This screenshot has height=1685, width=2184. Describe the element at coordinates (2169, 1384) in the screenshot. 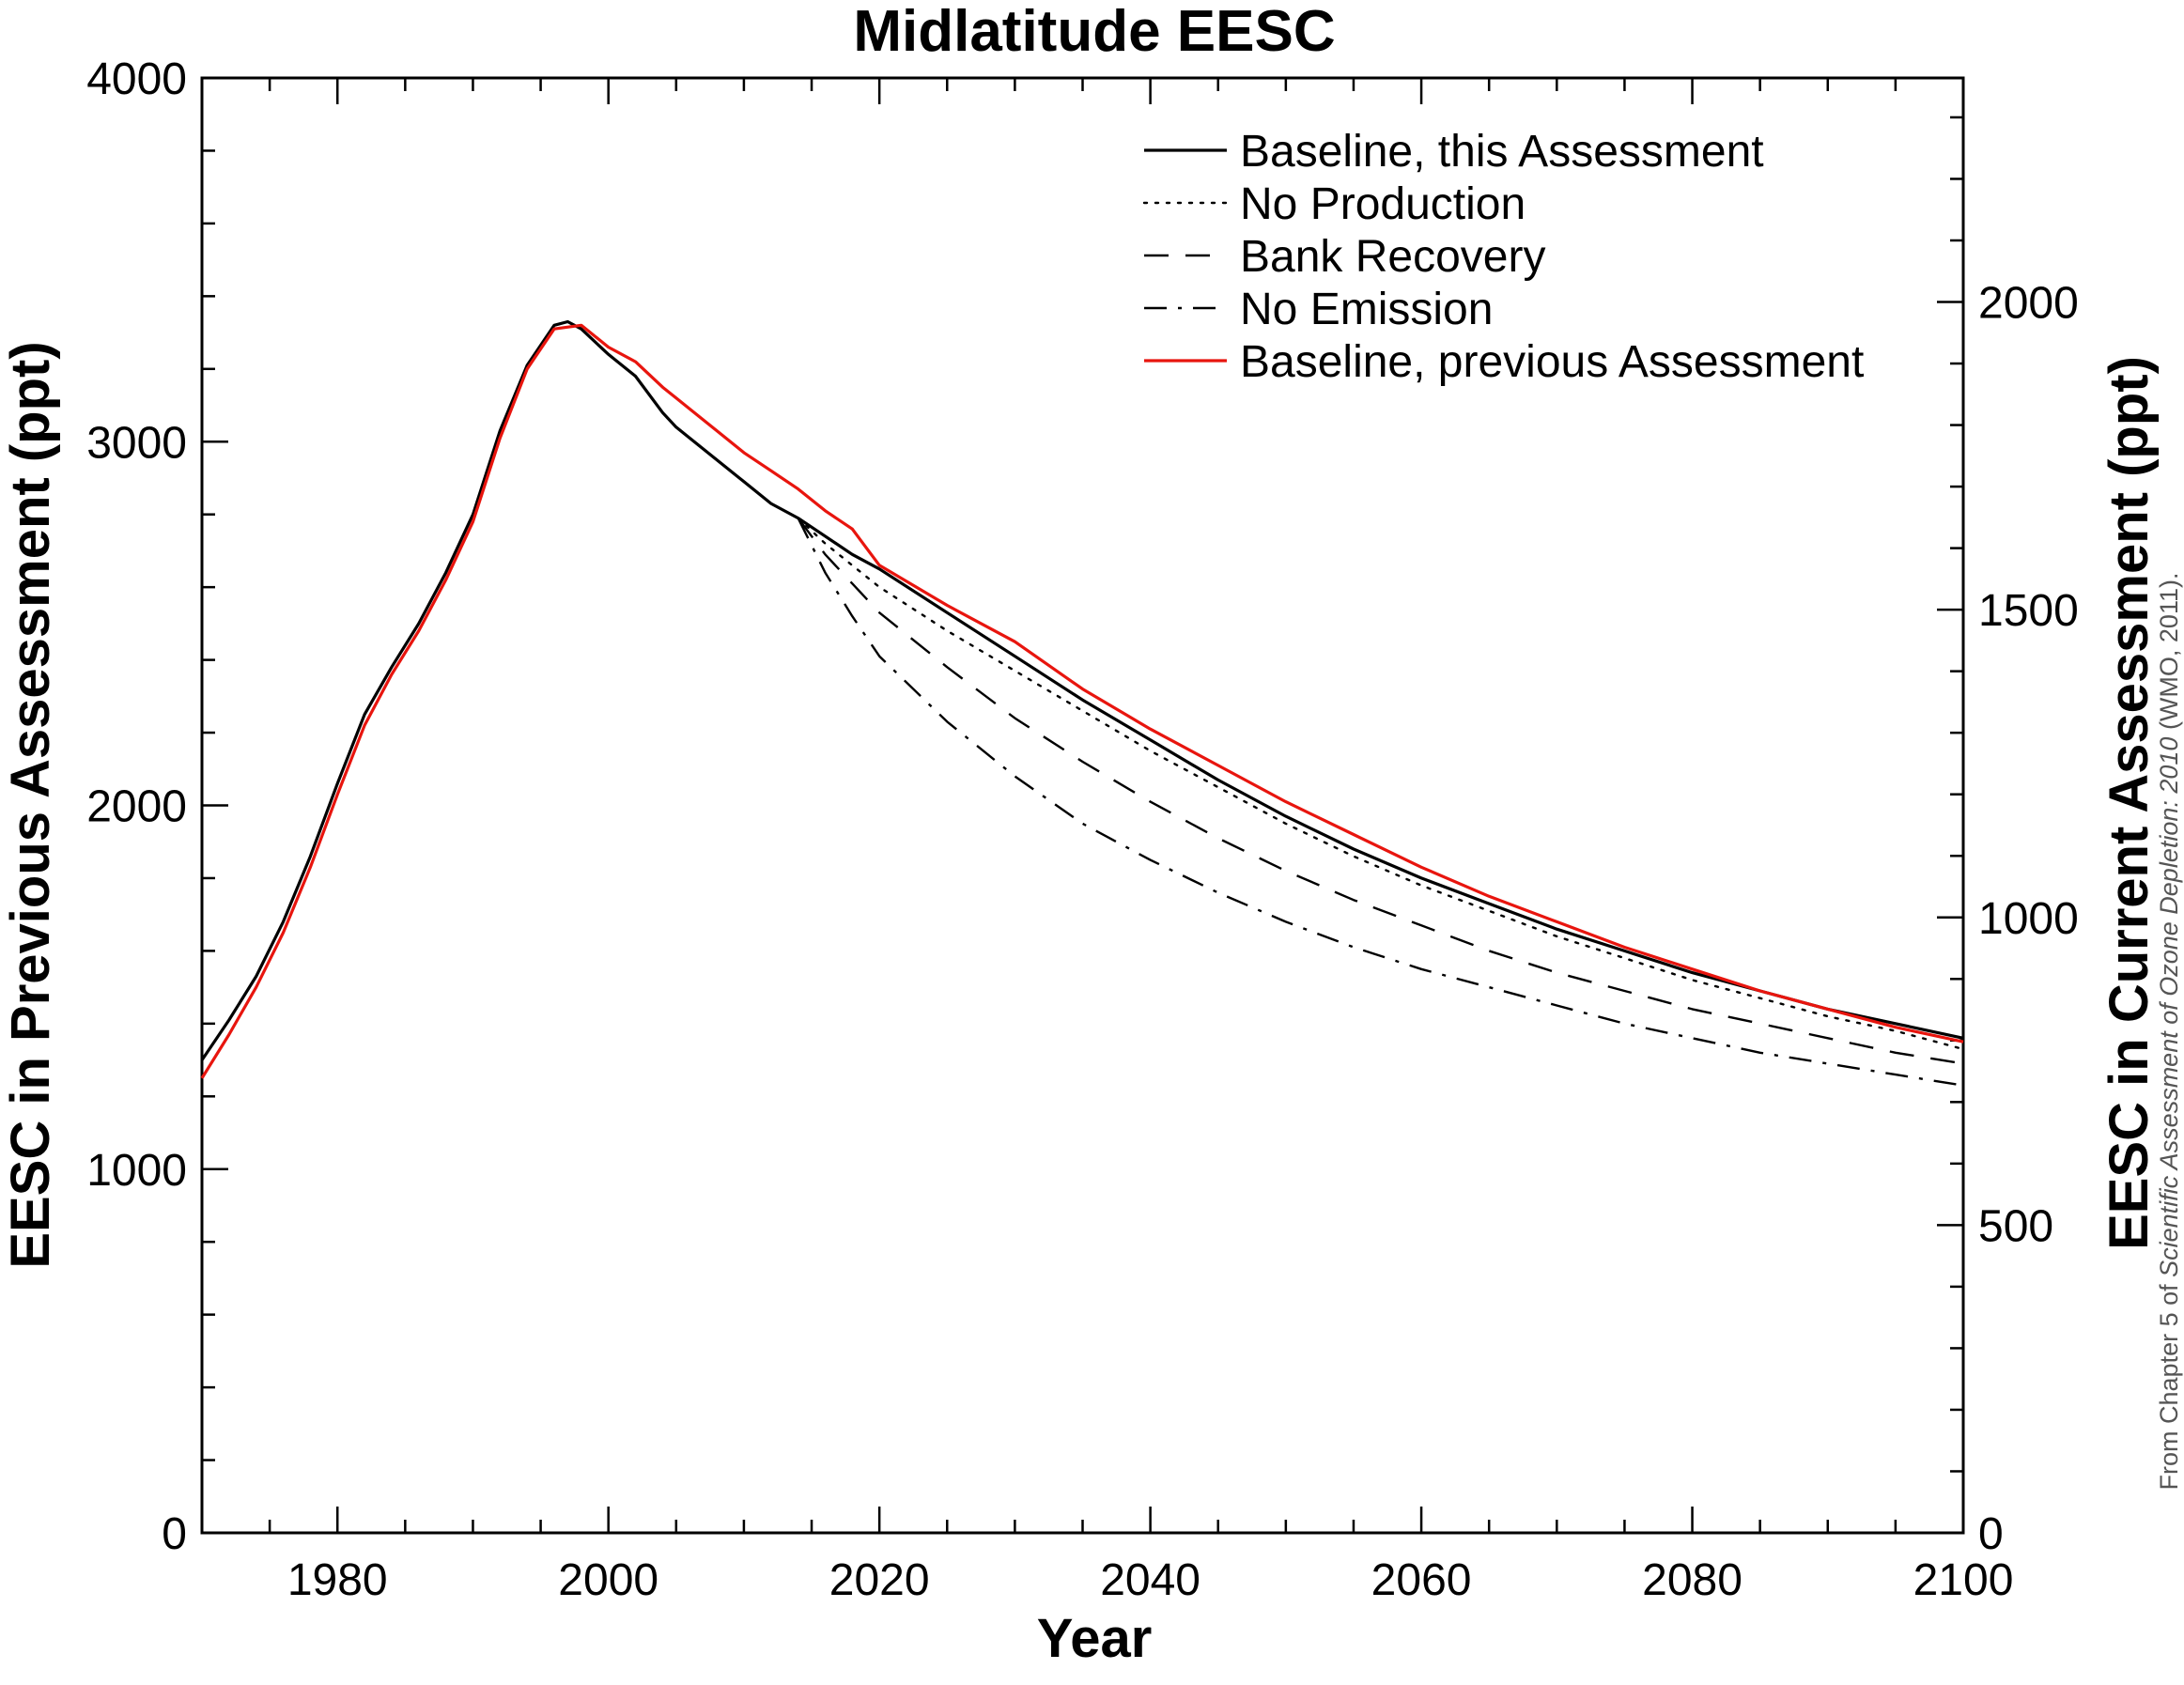

I see `credit-prefix: From Chapter 5 of` at that location.